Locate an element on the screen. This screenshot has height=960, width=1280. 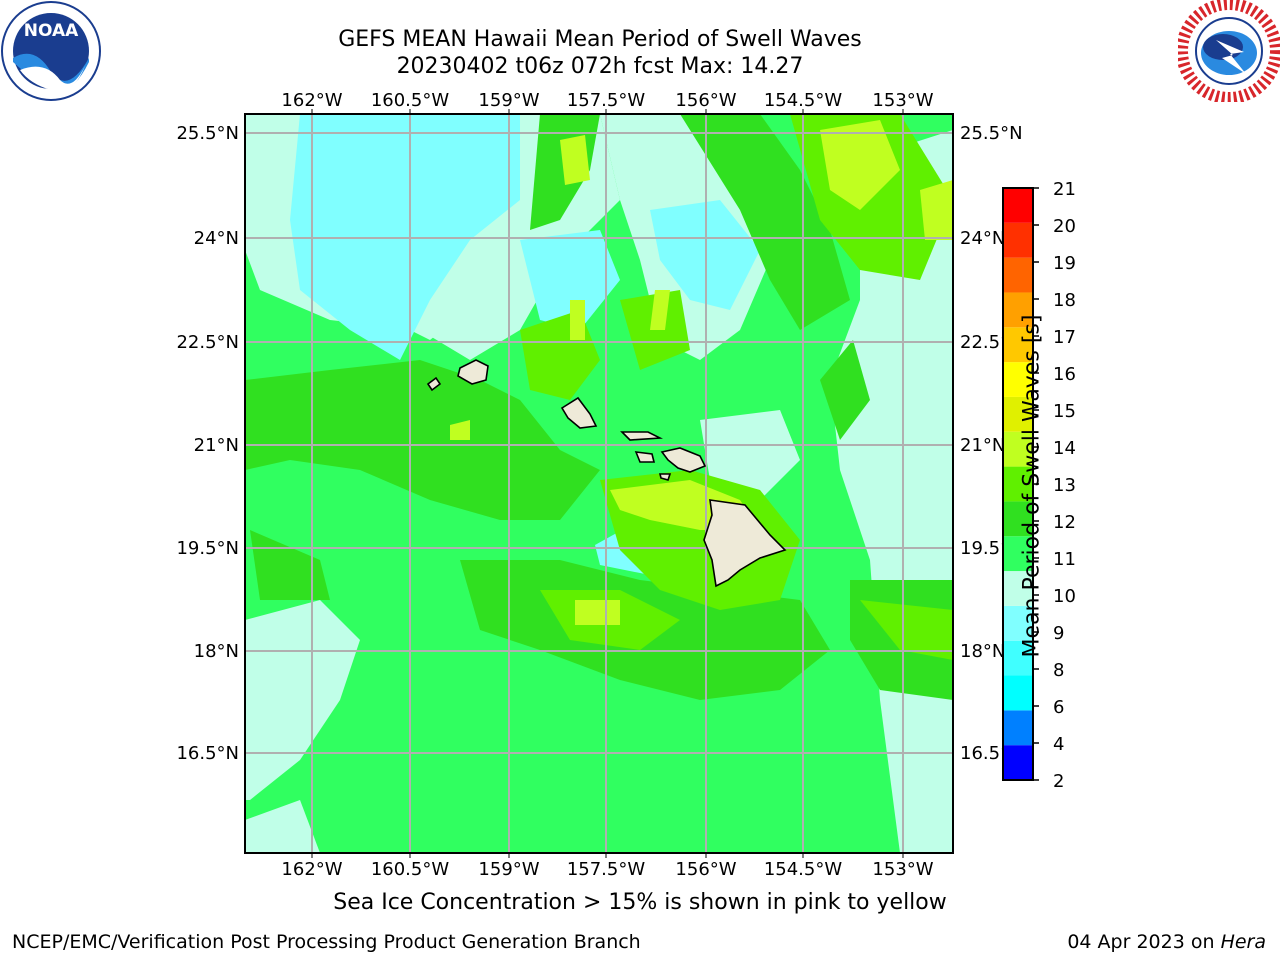
colorbar-label-13: 18 is located at coordinates (1064, 300).